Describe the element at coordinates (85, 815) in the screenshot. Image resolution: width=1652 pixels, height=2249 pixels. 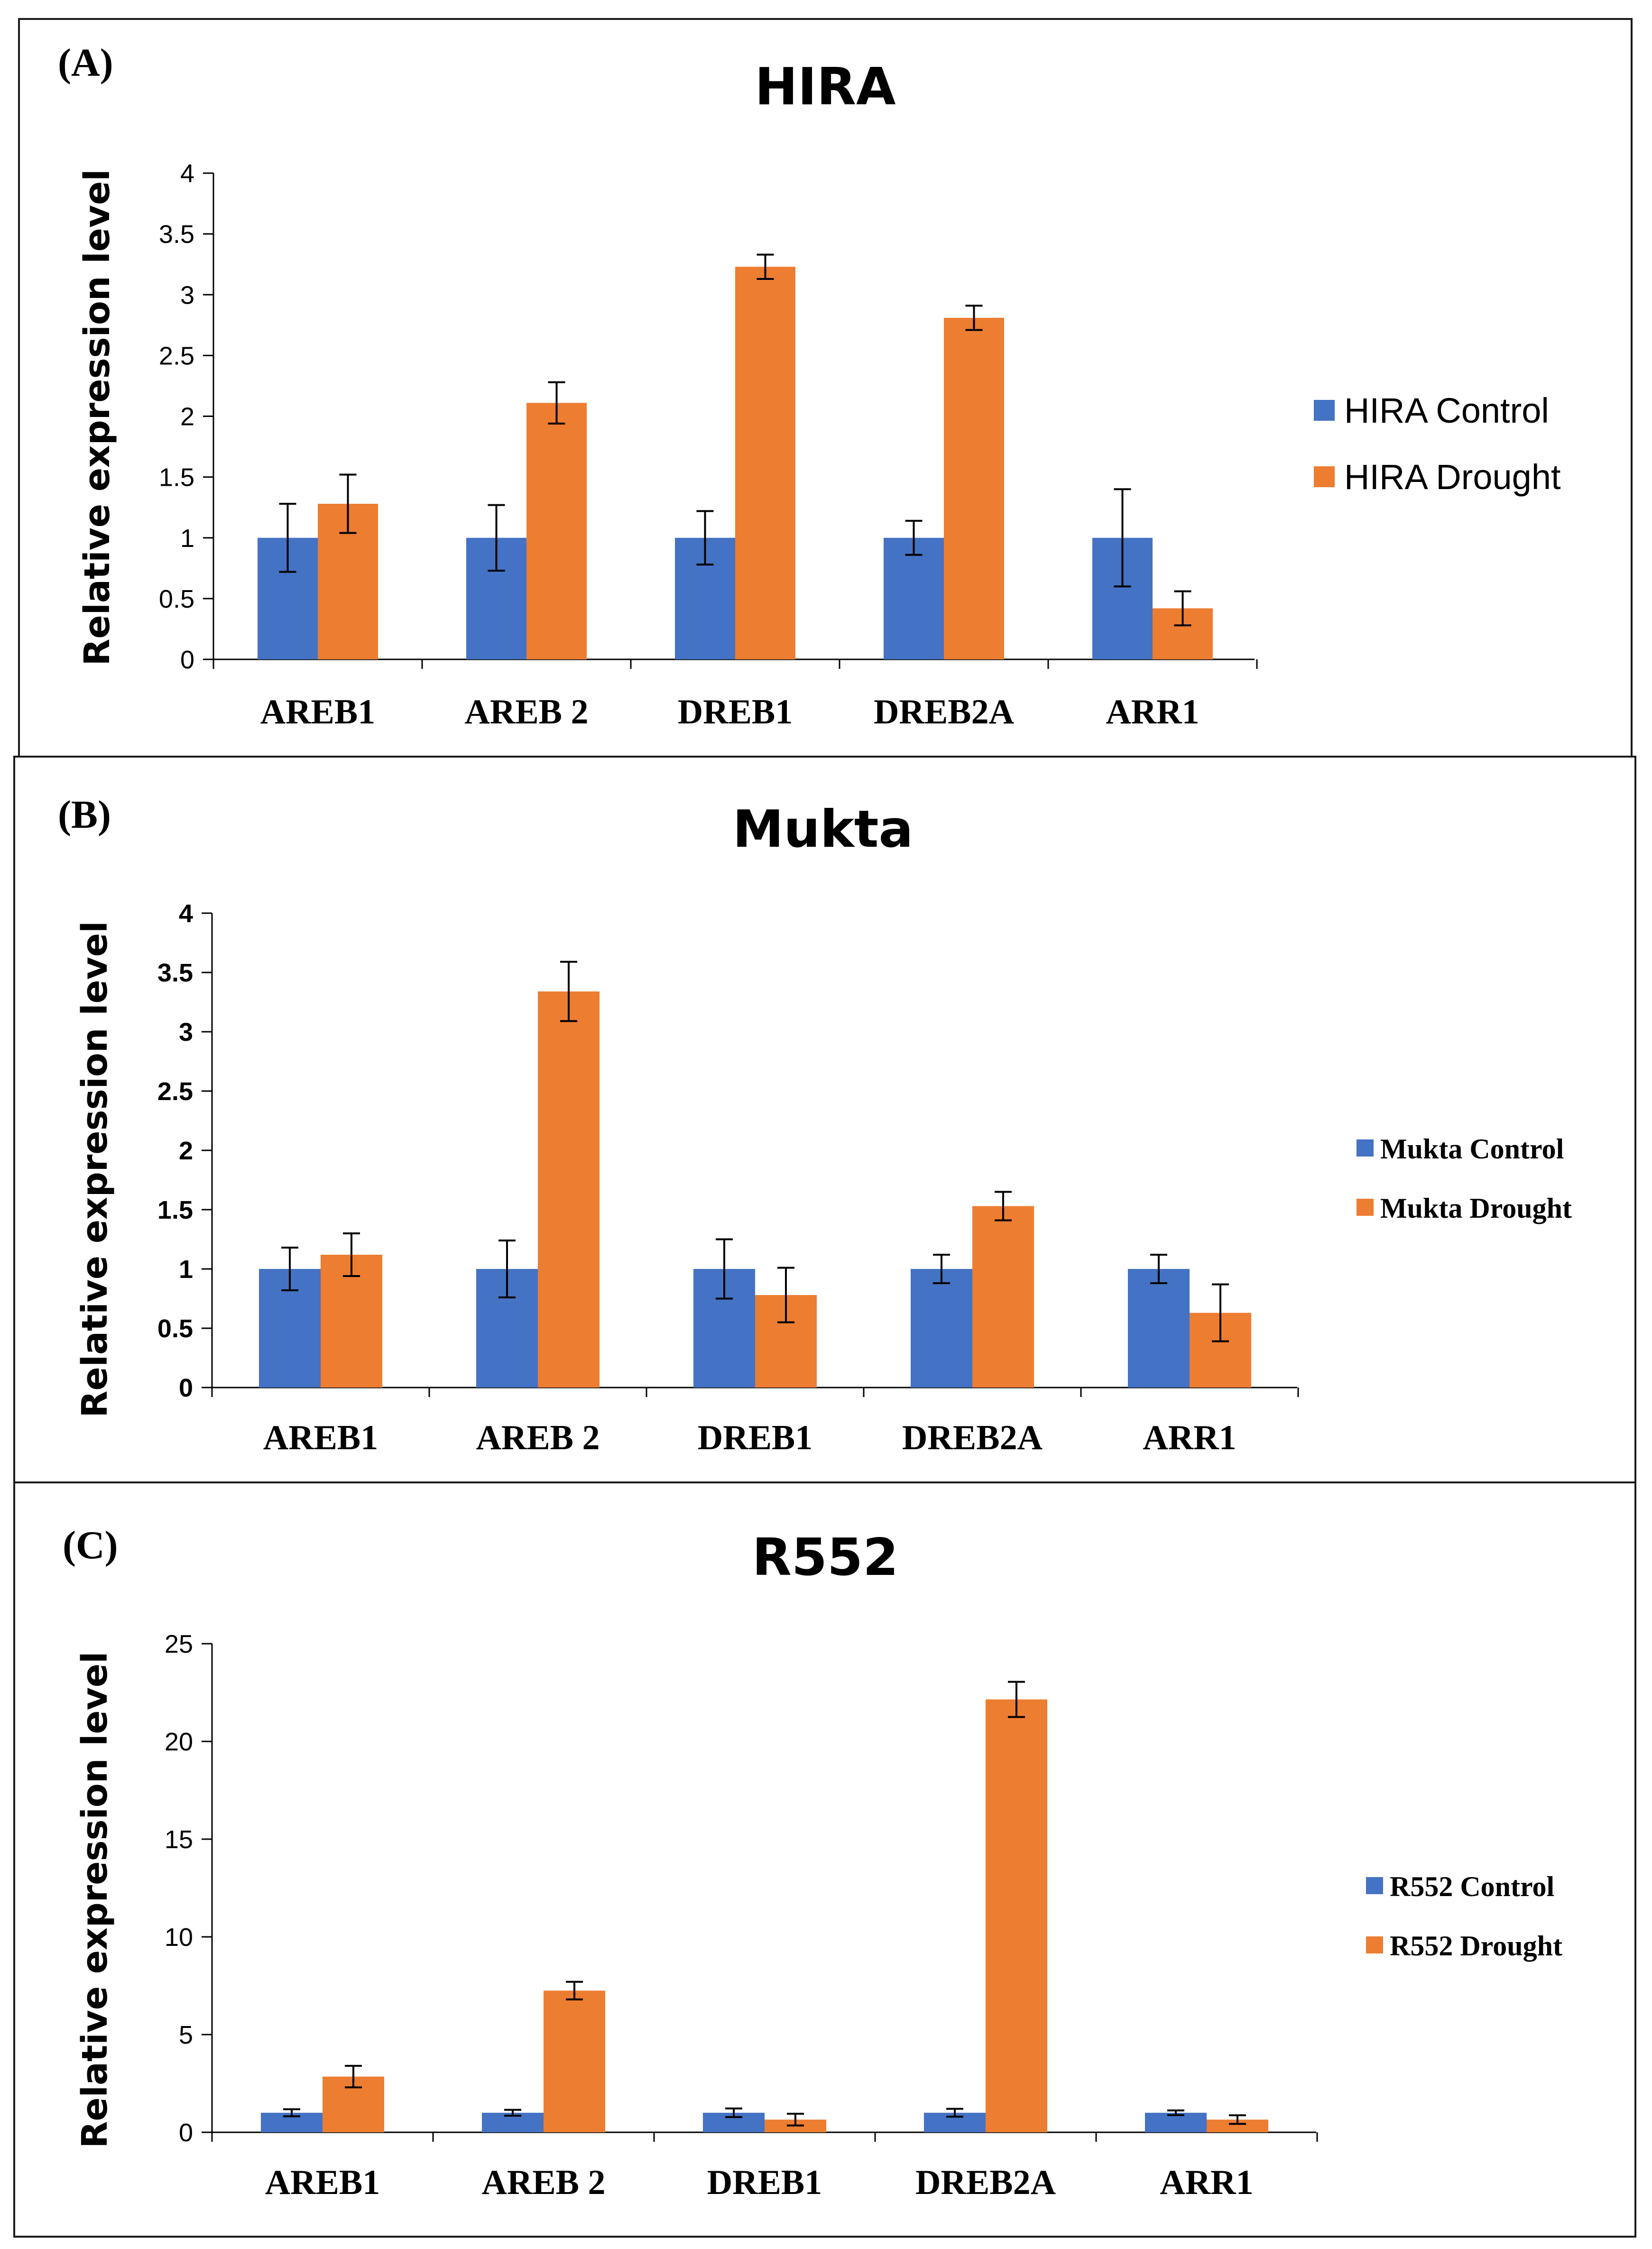
I see `panel-b-label: (B)` at that location.